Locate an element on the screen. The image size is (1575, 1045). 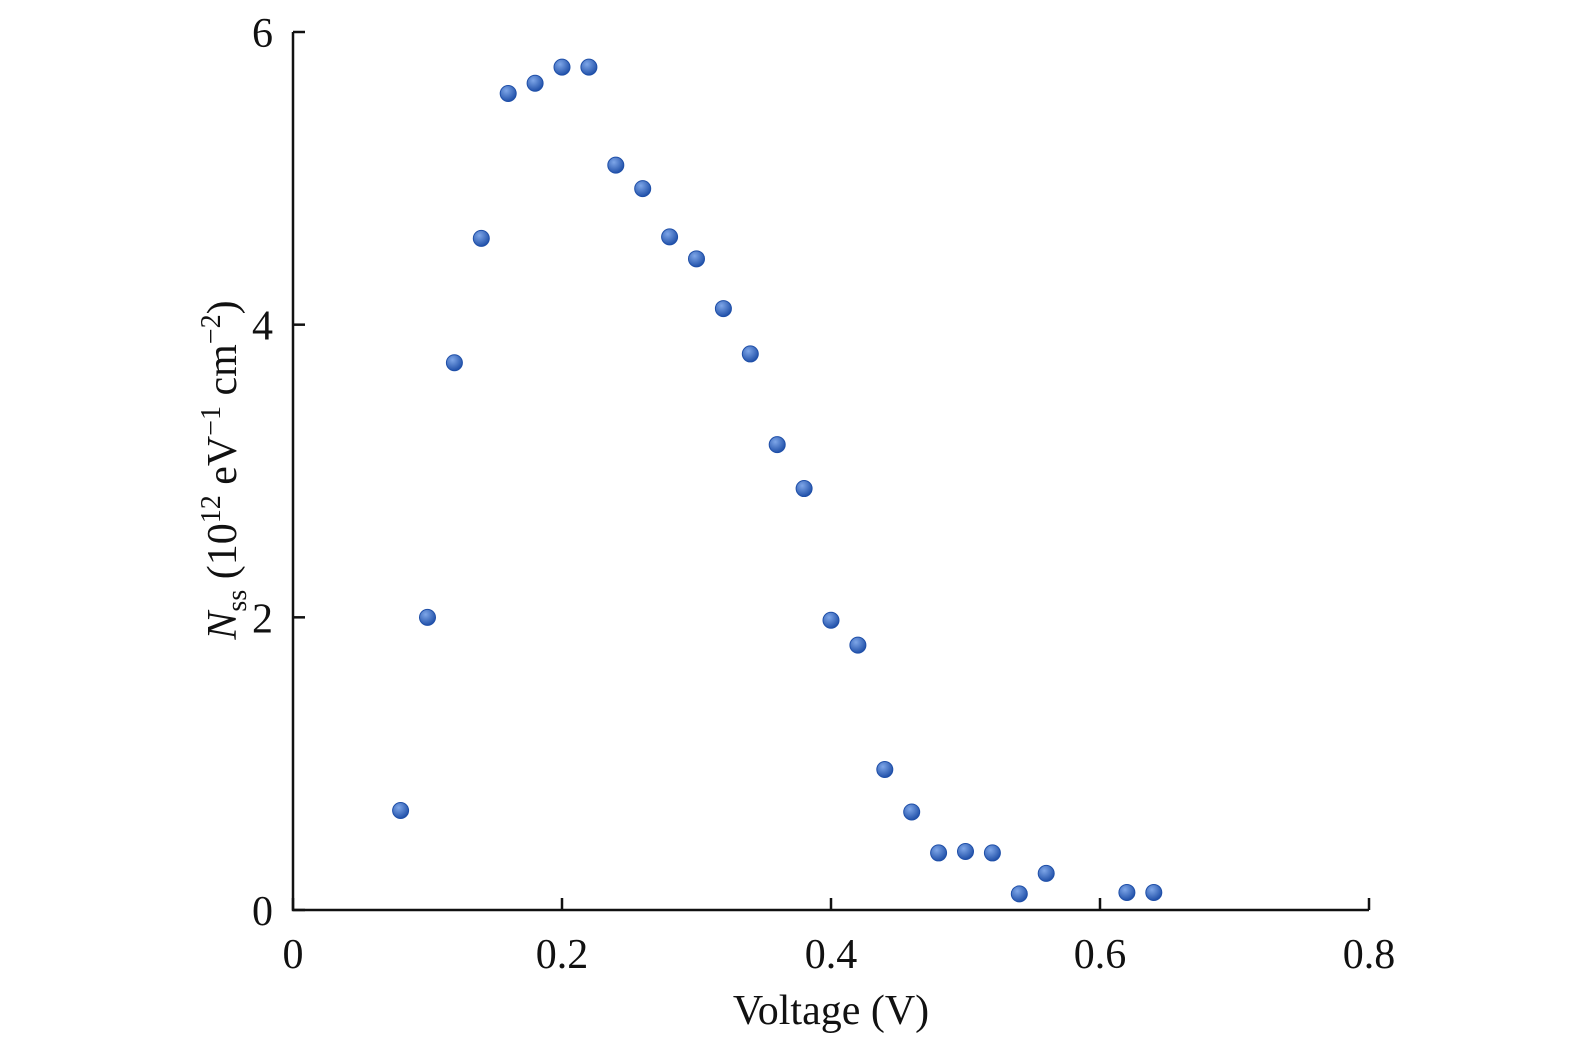
x-axis-title: Voltage (V) is located at coordinates (831, 1011).